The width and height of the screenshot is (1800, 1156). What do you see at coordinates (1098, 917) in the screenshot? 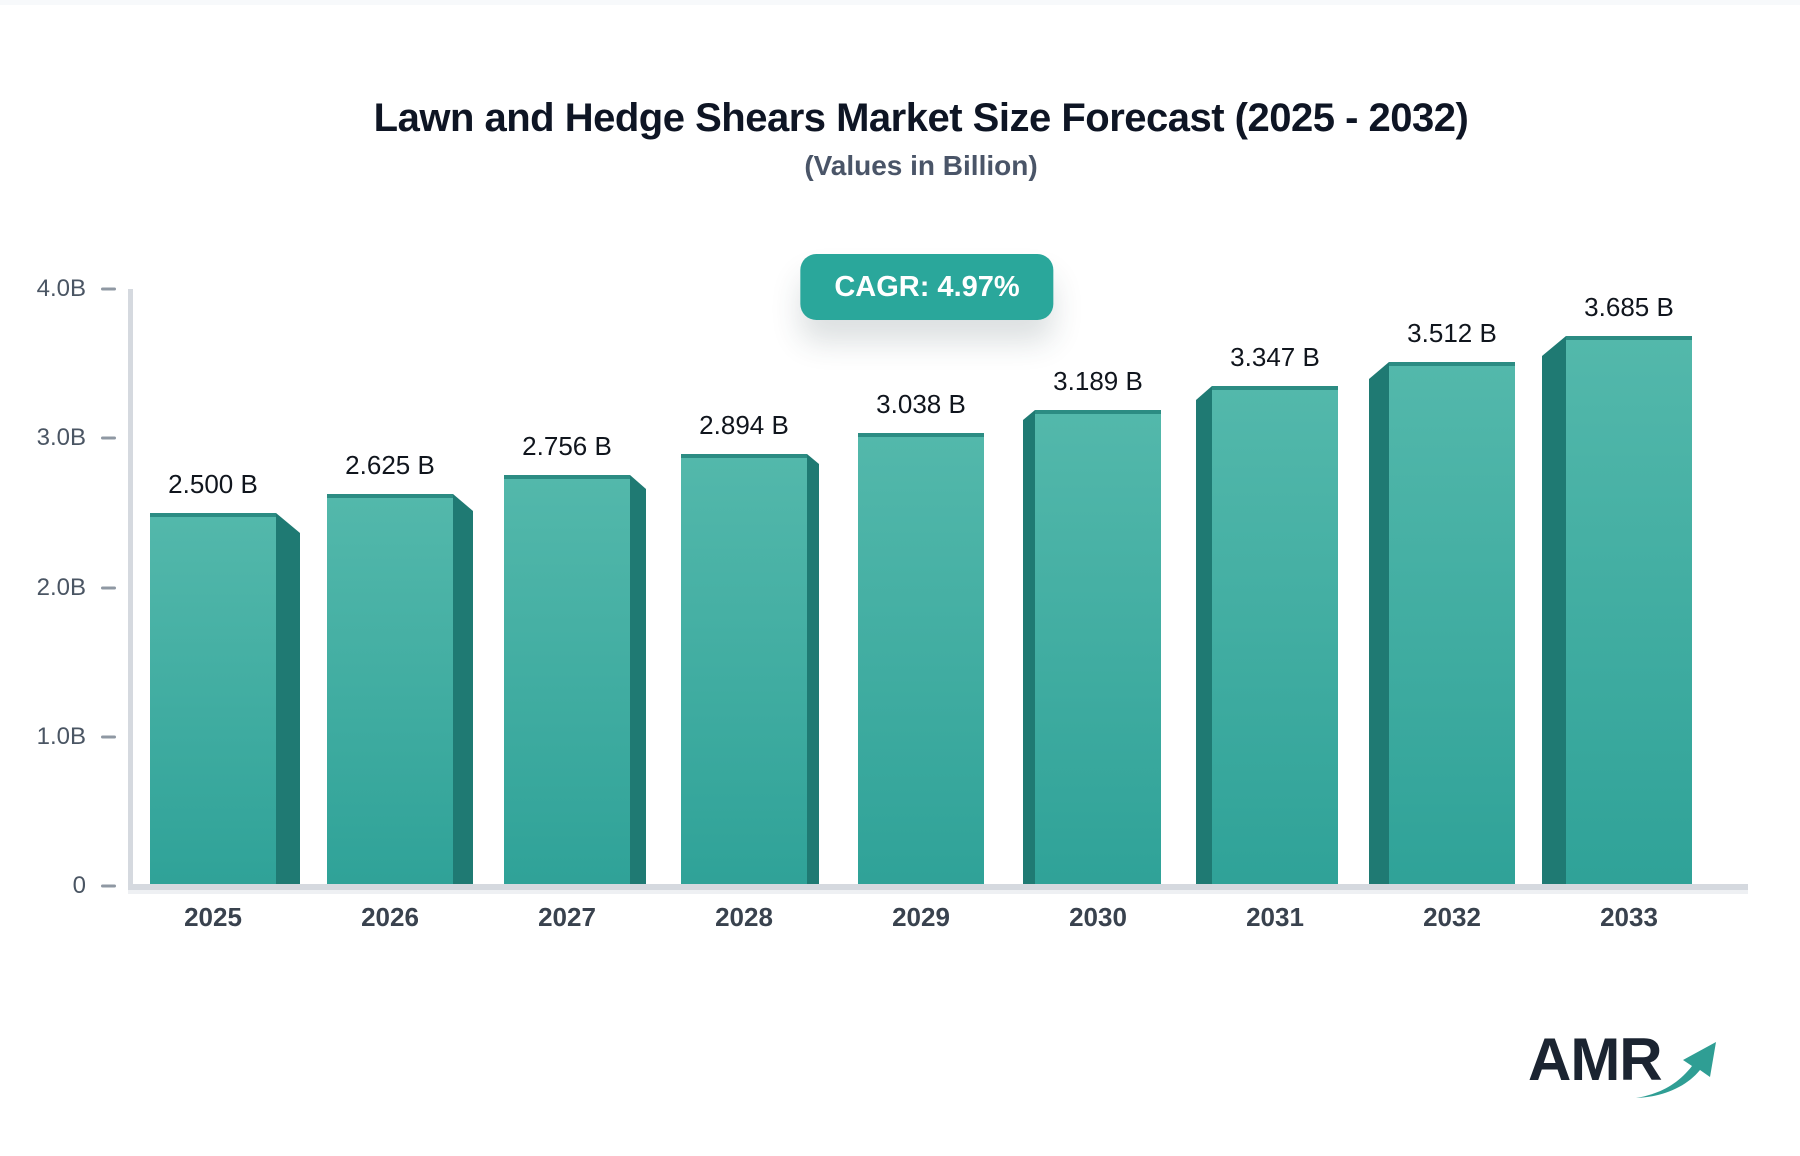
I see `x-axis-tick-label: 2030` at bounding box center [1098, 917].